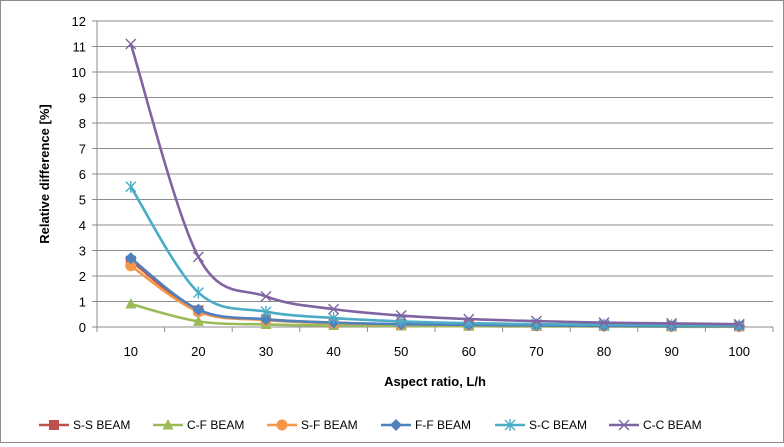  I want to click on legend-marker-c-c-beam, so click(624, 425).